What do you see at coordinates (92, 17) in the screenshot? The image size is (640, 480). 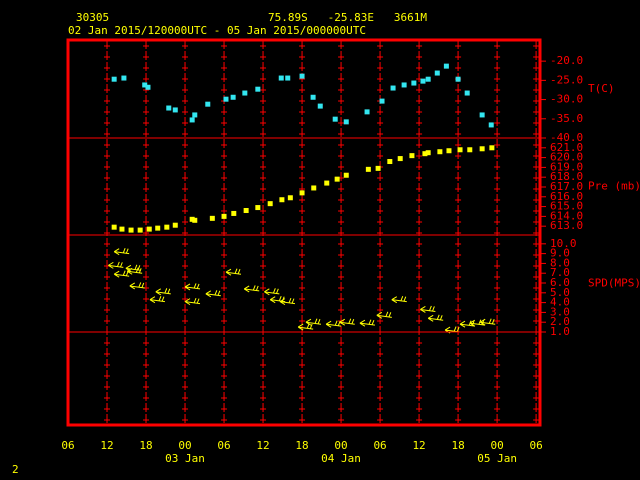 I see `station-id: 30305` at bounding box center [92, 17].